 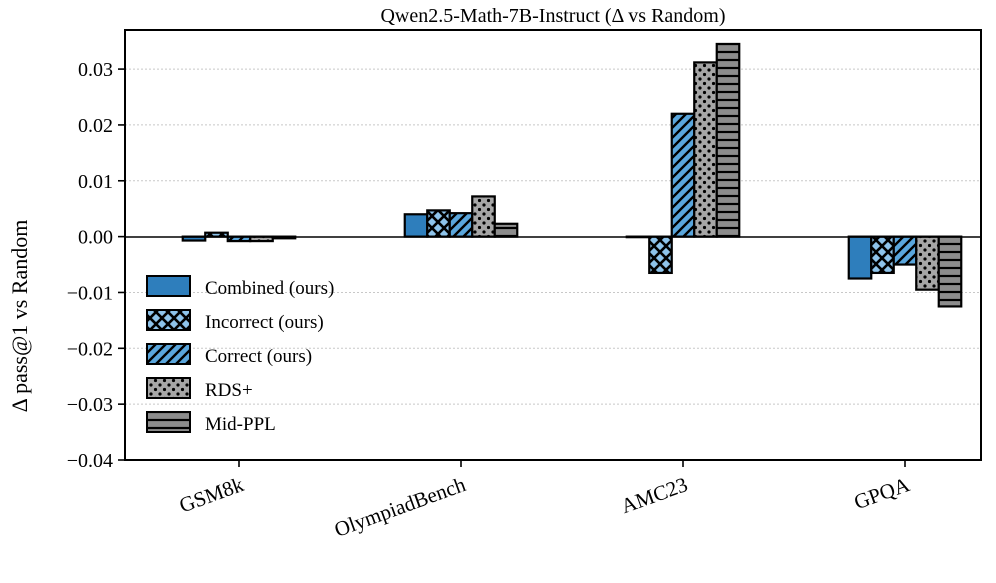 What do you see at coordinates (728, 140) in the screenshot?
I see `bar-amc23-mid-ppl` at bounding box center [728, 140].